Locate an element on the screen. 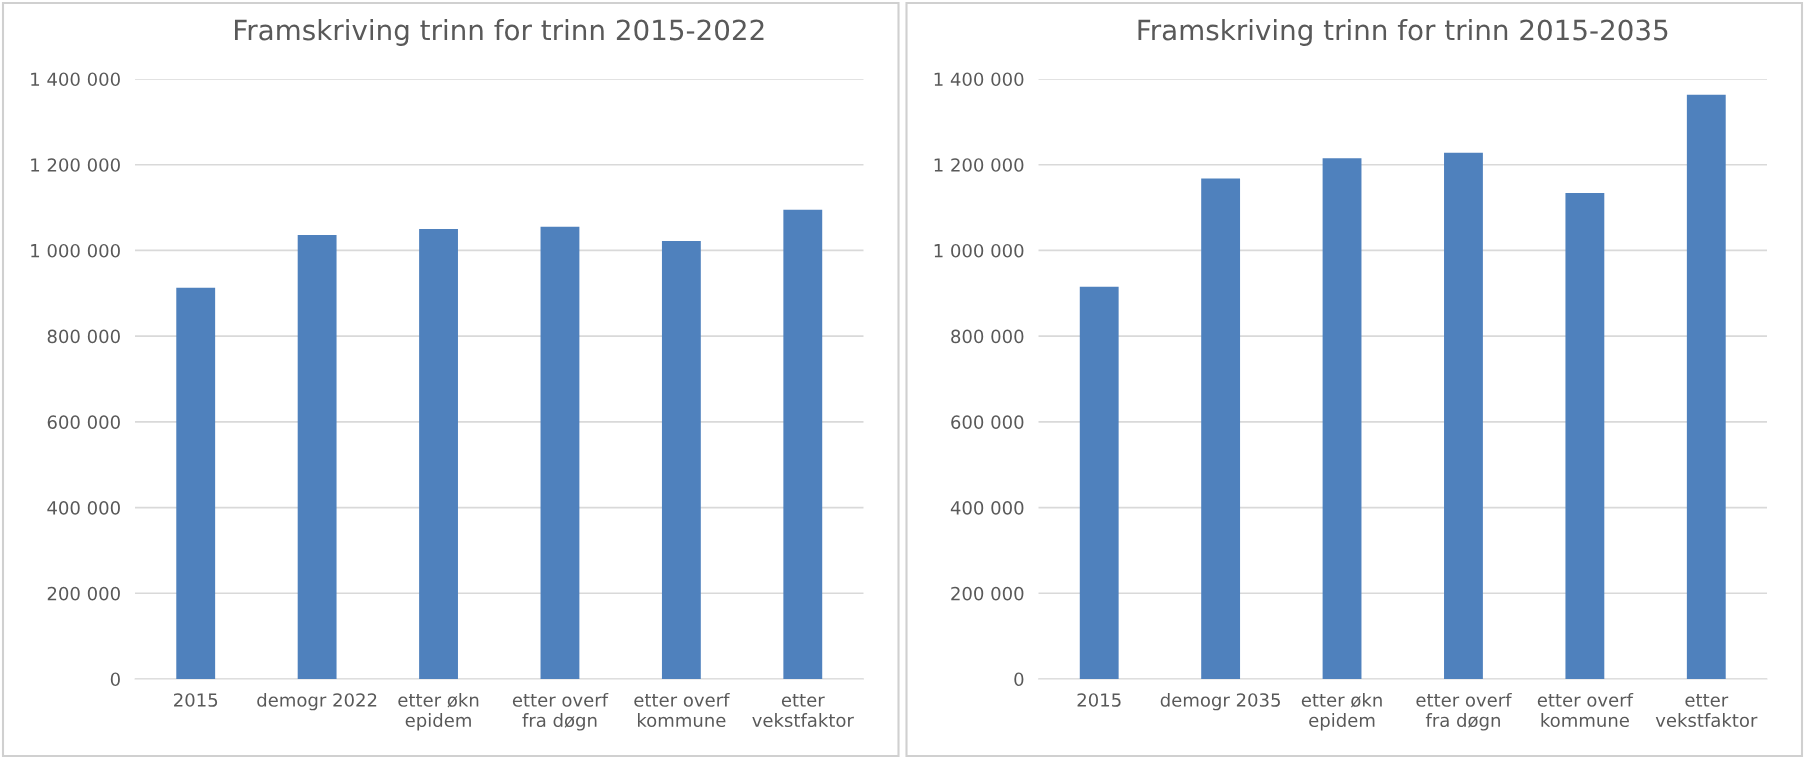 The width and height of the screenshot is (1807, 759). x-tick-label: demogr 2035 is located at coordinates (1220, 701).